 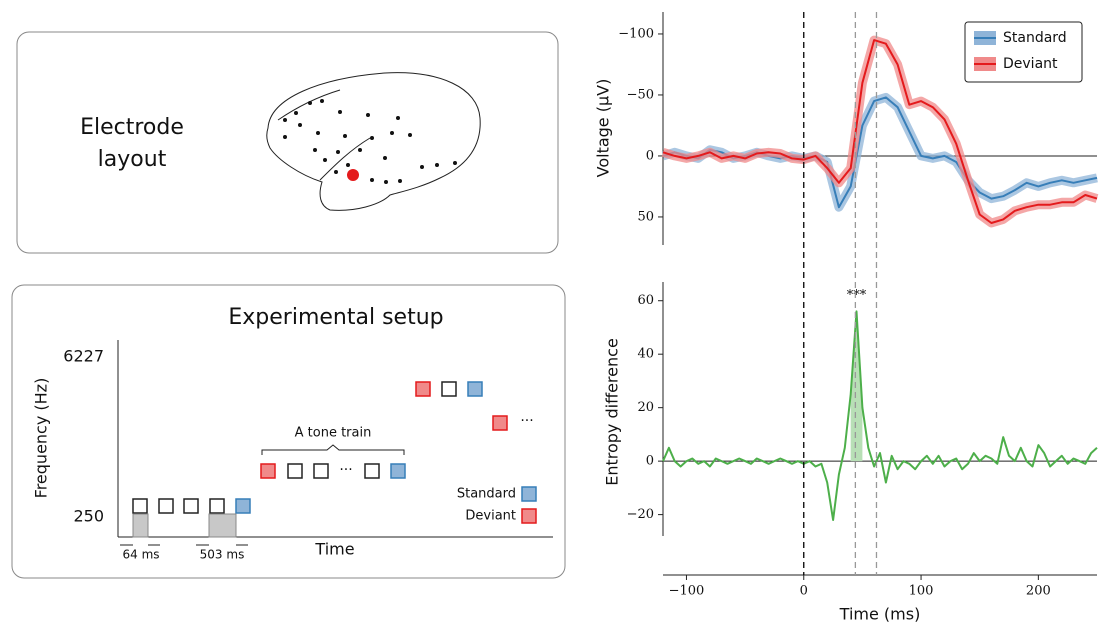 I want to click on panel-title: Electrode, so click(x=132, y=127).